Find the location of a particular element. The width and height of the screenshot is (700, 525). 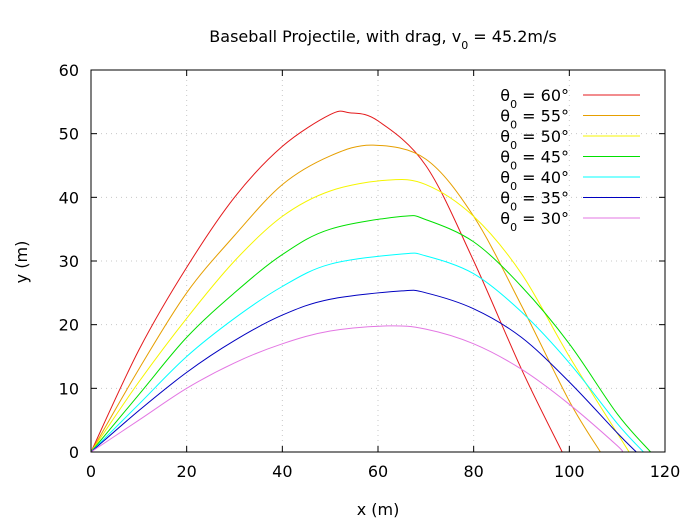

y-tick-label: 50 is located at coordinates (69, 134).